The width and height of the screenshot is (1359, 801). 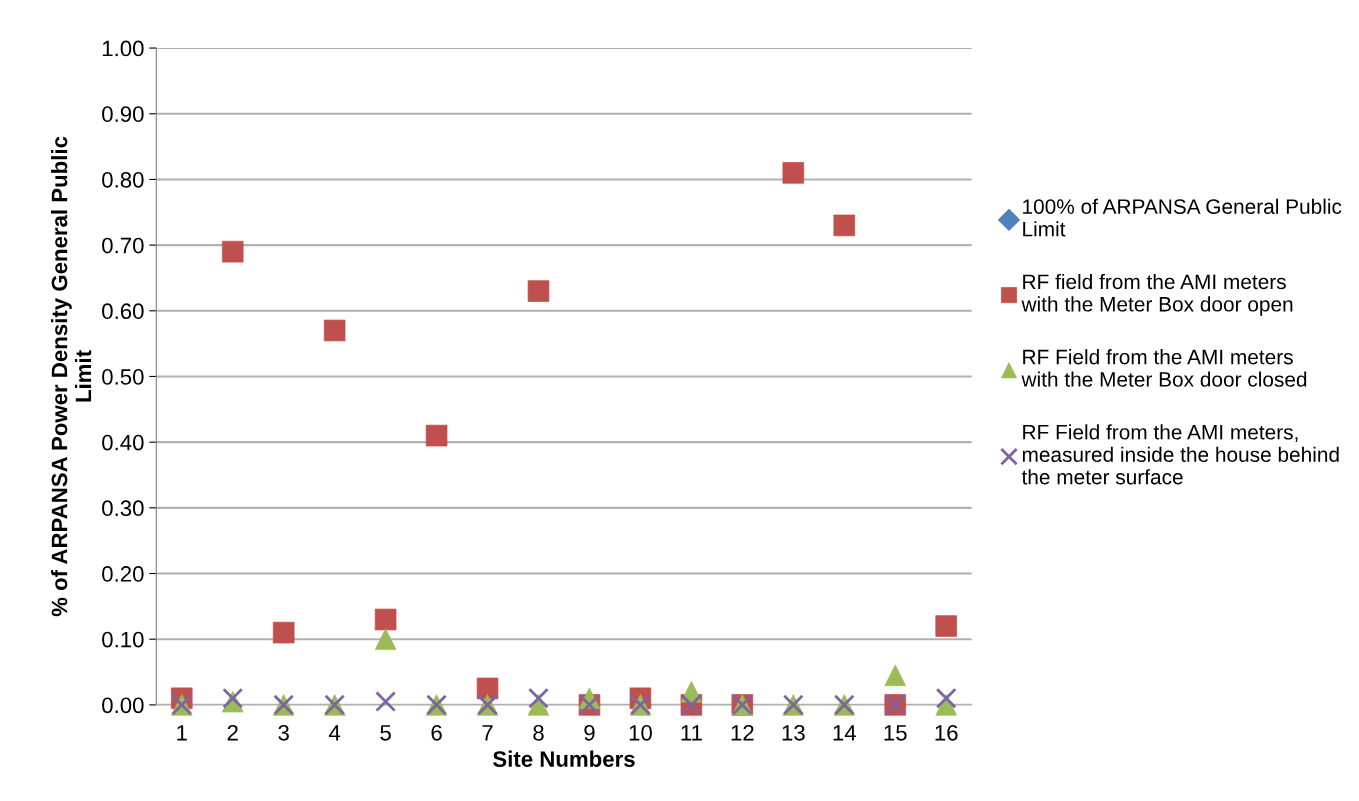 I want to click on y-tick-label: 0.50, so click(x=123, y=377).